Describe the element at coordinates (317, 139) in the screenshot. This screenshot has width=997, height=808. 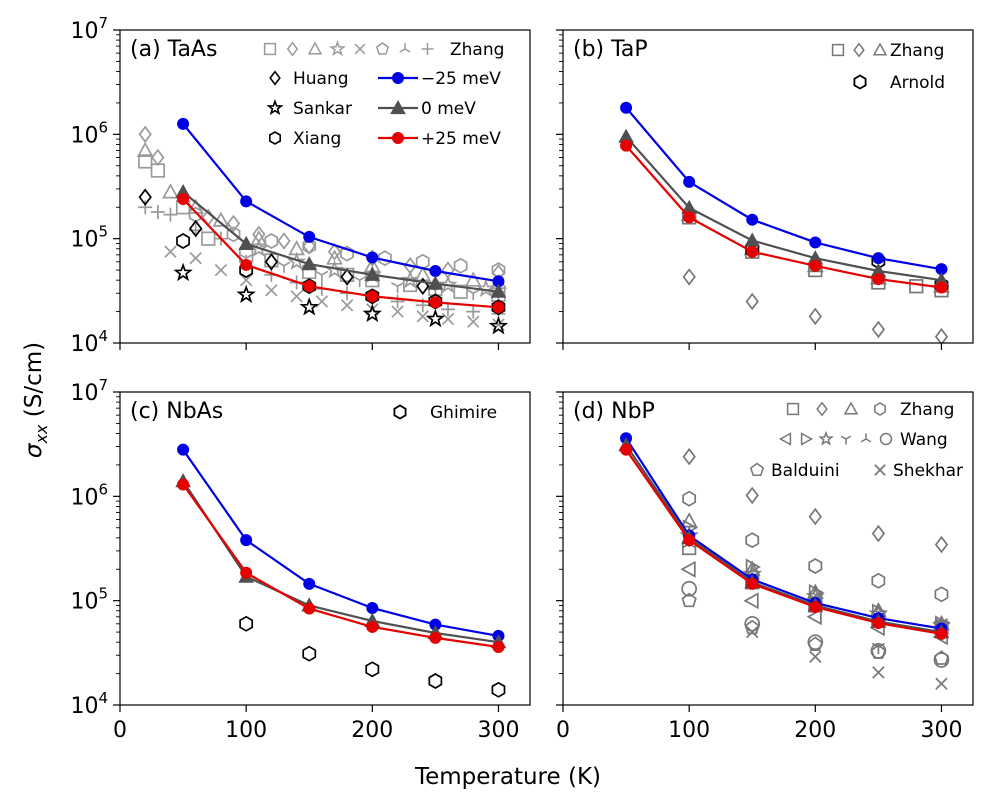
I see `legend-label: Xiang` at that location.